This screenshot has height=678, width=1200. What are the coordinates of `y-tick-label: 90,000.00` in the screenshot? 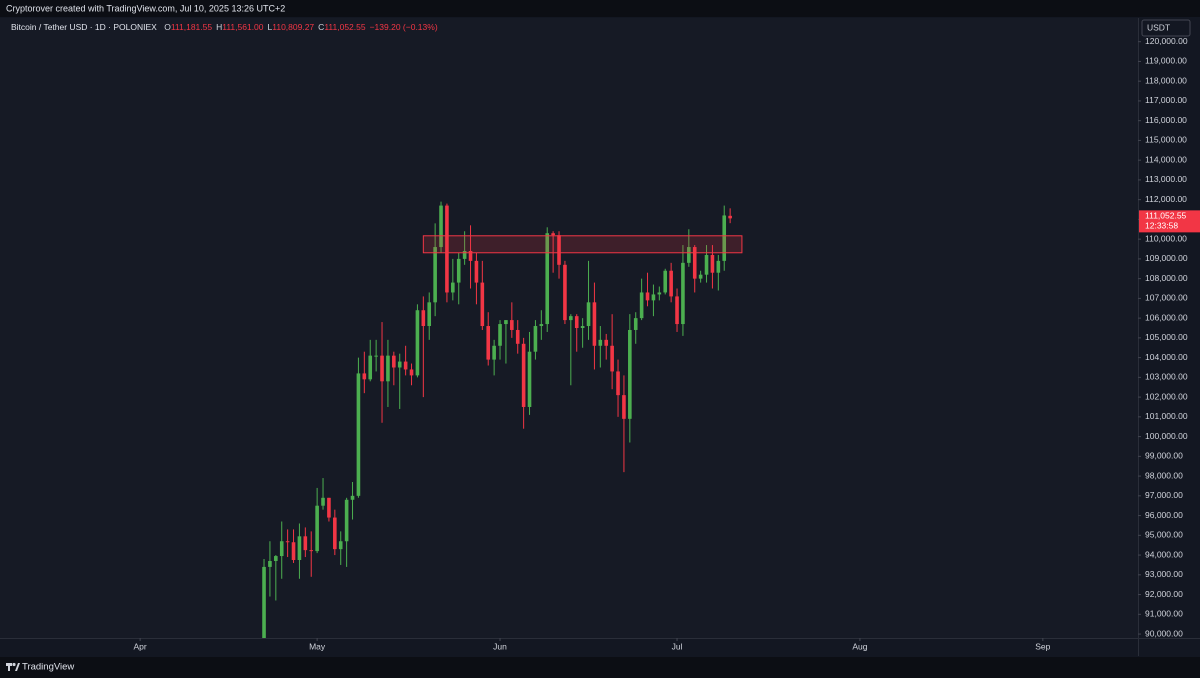 It's located at (1164, 633).